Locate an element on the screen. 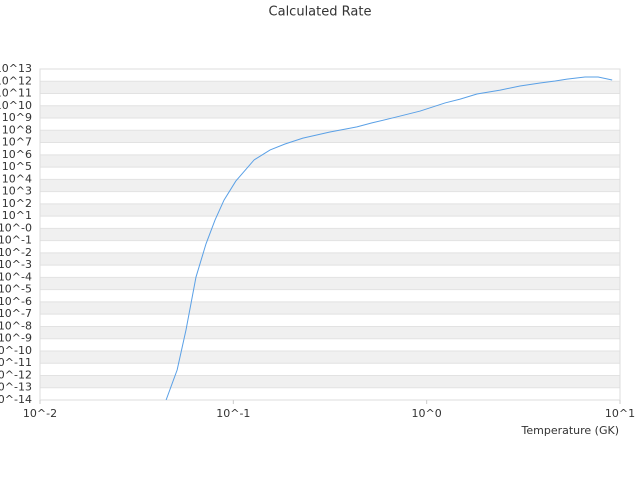  y-tick-label: 10^11 is located at coordinates (16, 93).